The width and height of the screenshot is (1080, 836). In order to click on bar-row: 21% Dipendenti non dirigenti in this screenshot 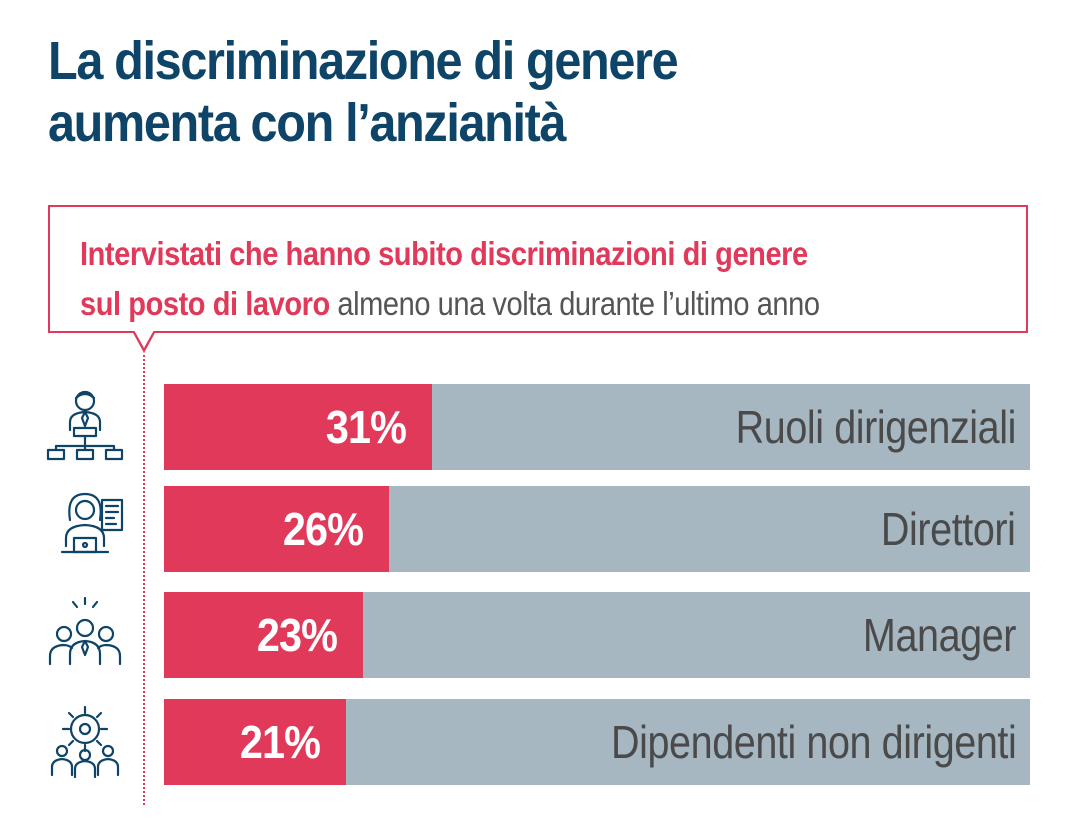, I will do `click(540, 742)`.